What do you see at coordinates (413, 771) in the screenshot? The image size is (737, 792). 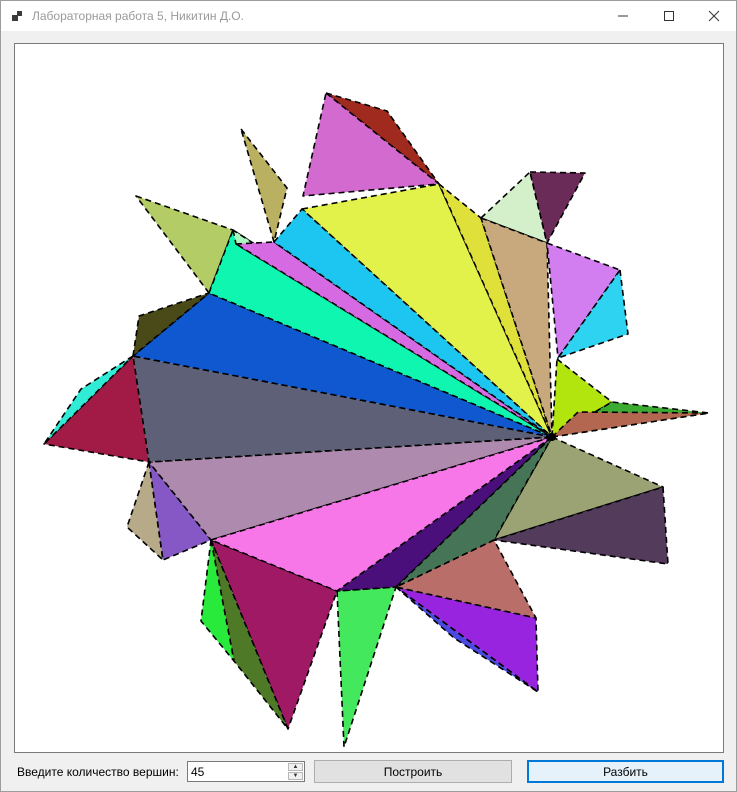 I see `build-button: Построить` at bounding box center [413, 771].